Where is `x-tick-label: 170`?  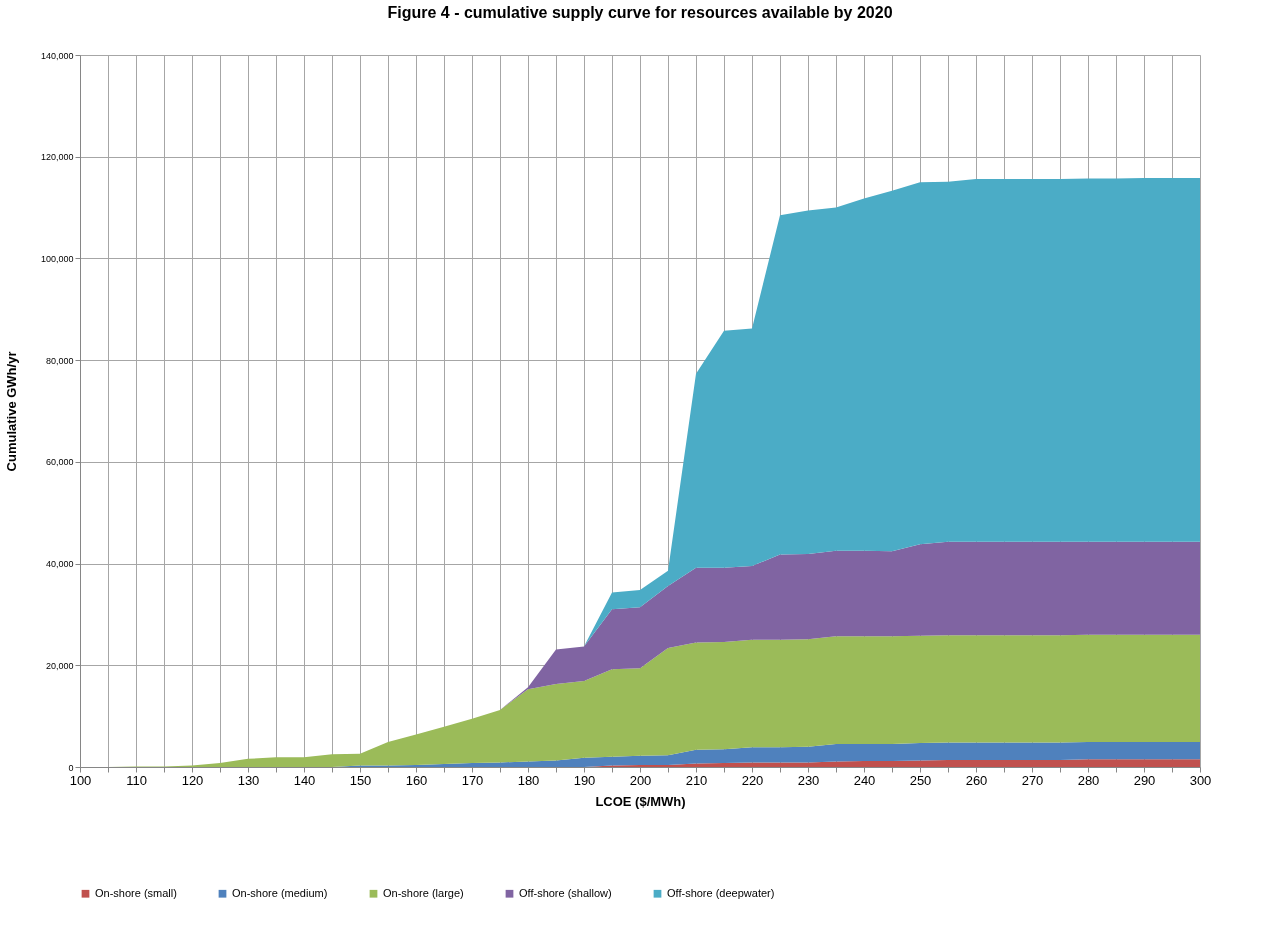 x-tick-label: 170 is located at coordinates (472, 780).